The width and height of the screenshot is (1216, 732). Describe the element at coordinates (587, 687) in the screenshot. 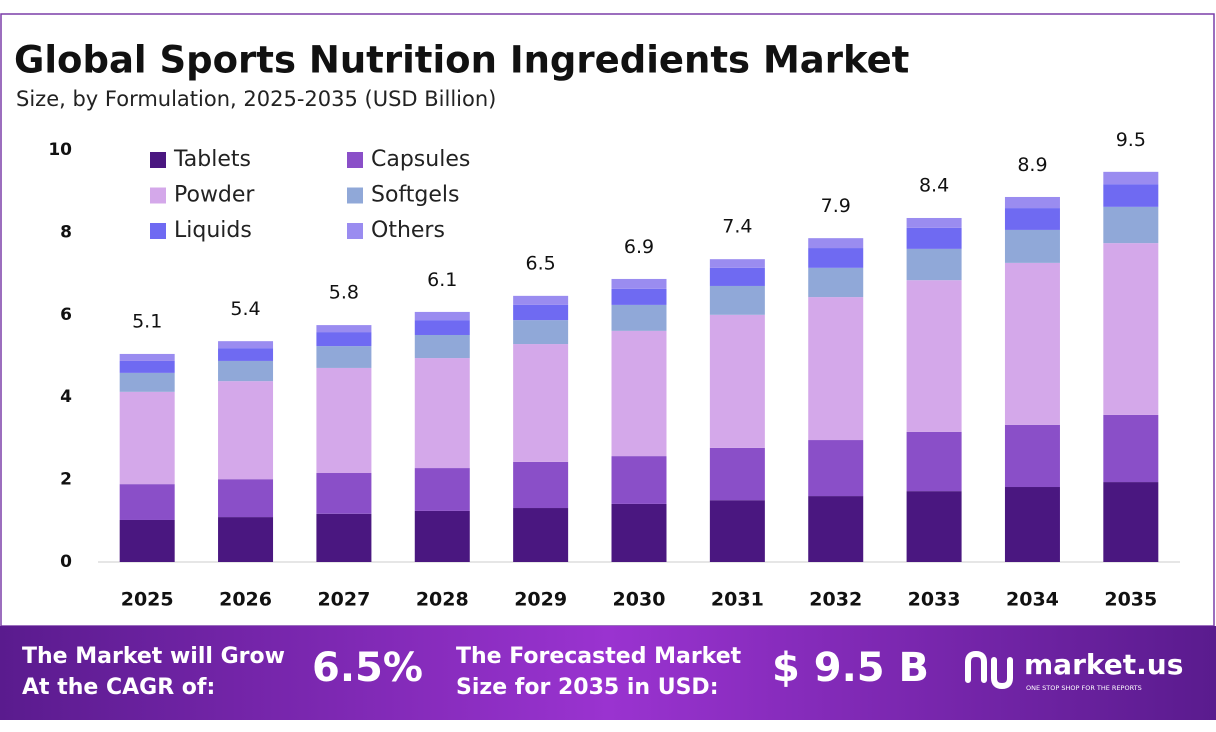

I see `footer-text: Size for 2035 in USD:` at that location.